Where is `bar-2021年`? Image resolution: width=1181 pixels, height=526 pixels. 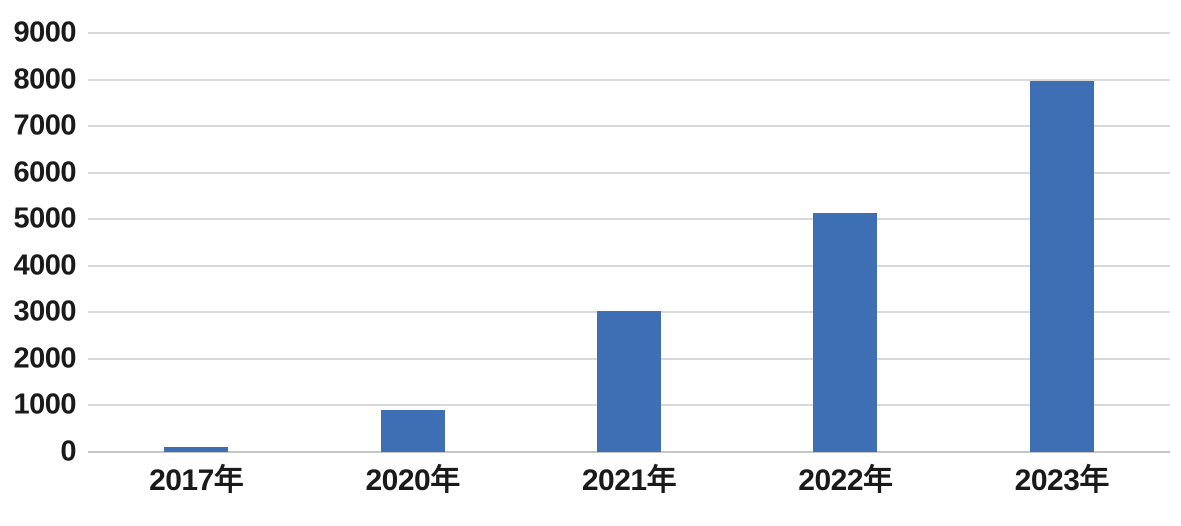
bar-2021年 is located at coordinates (629, 381).